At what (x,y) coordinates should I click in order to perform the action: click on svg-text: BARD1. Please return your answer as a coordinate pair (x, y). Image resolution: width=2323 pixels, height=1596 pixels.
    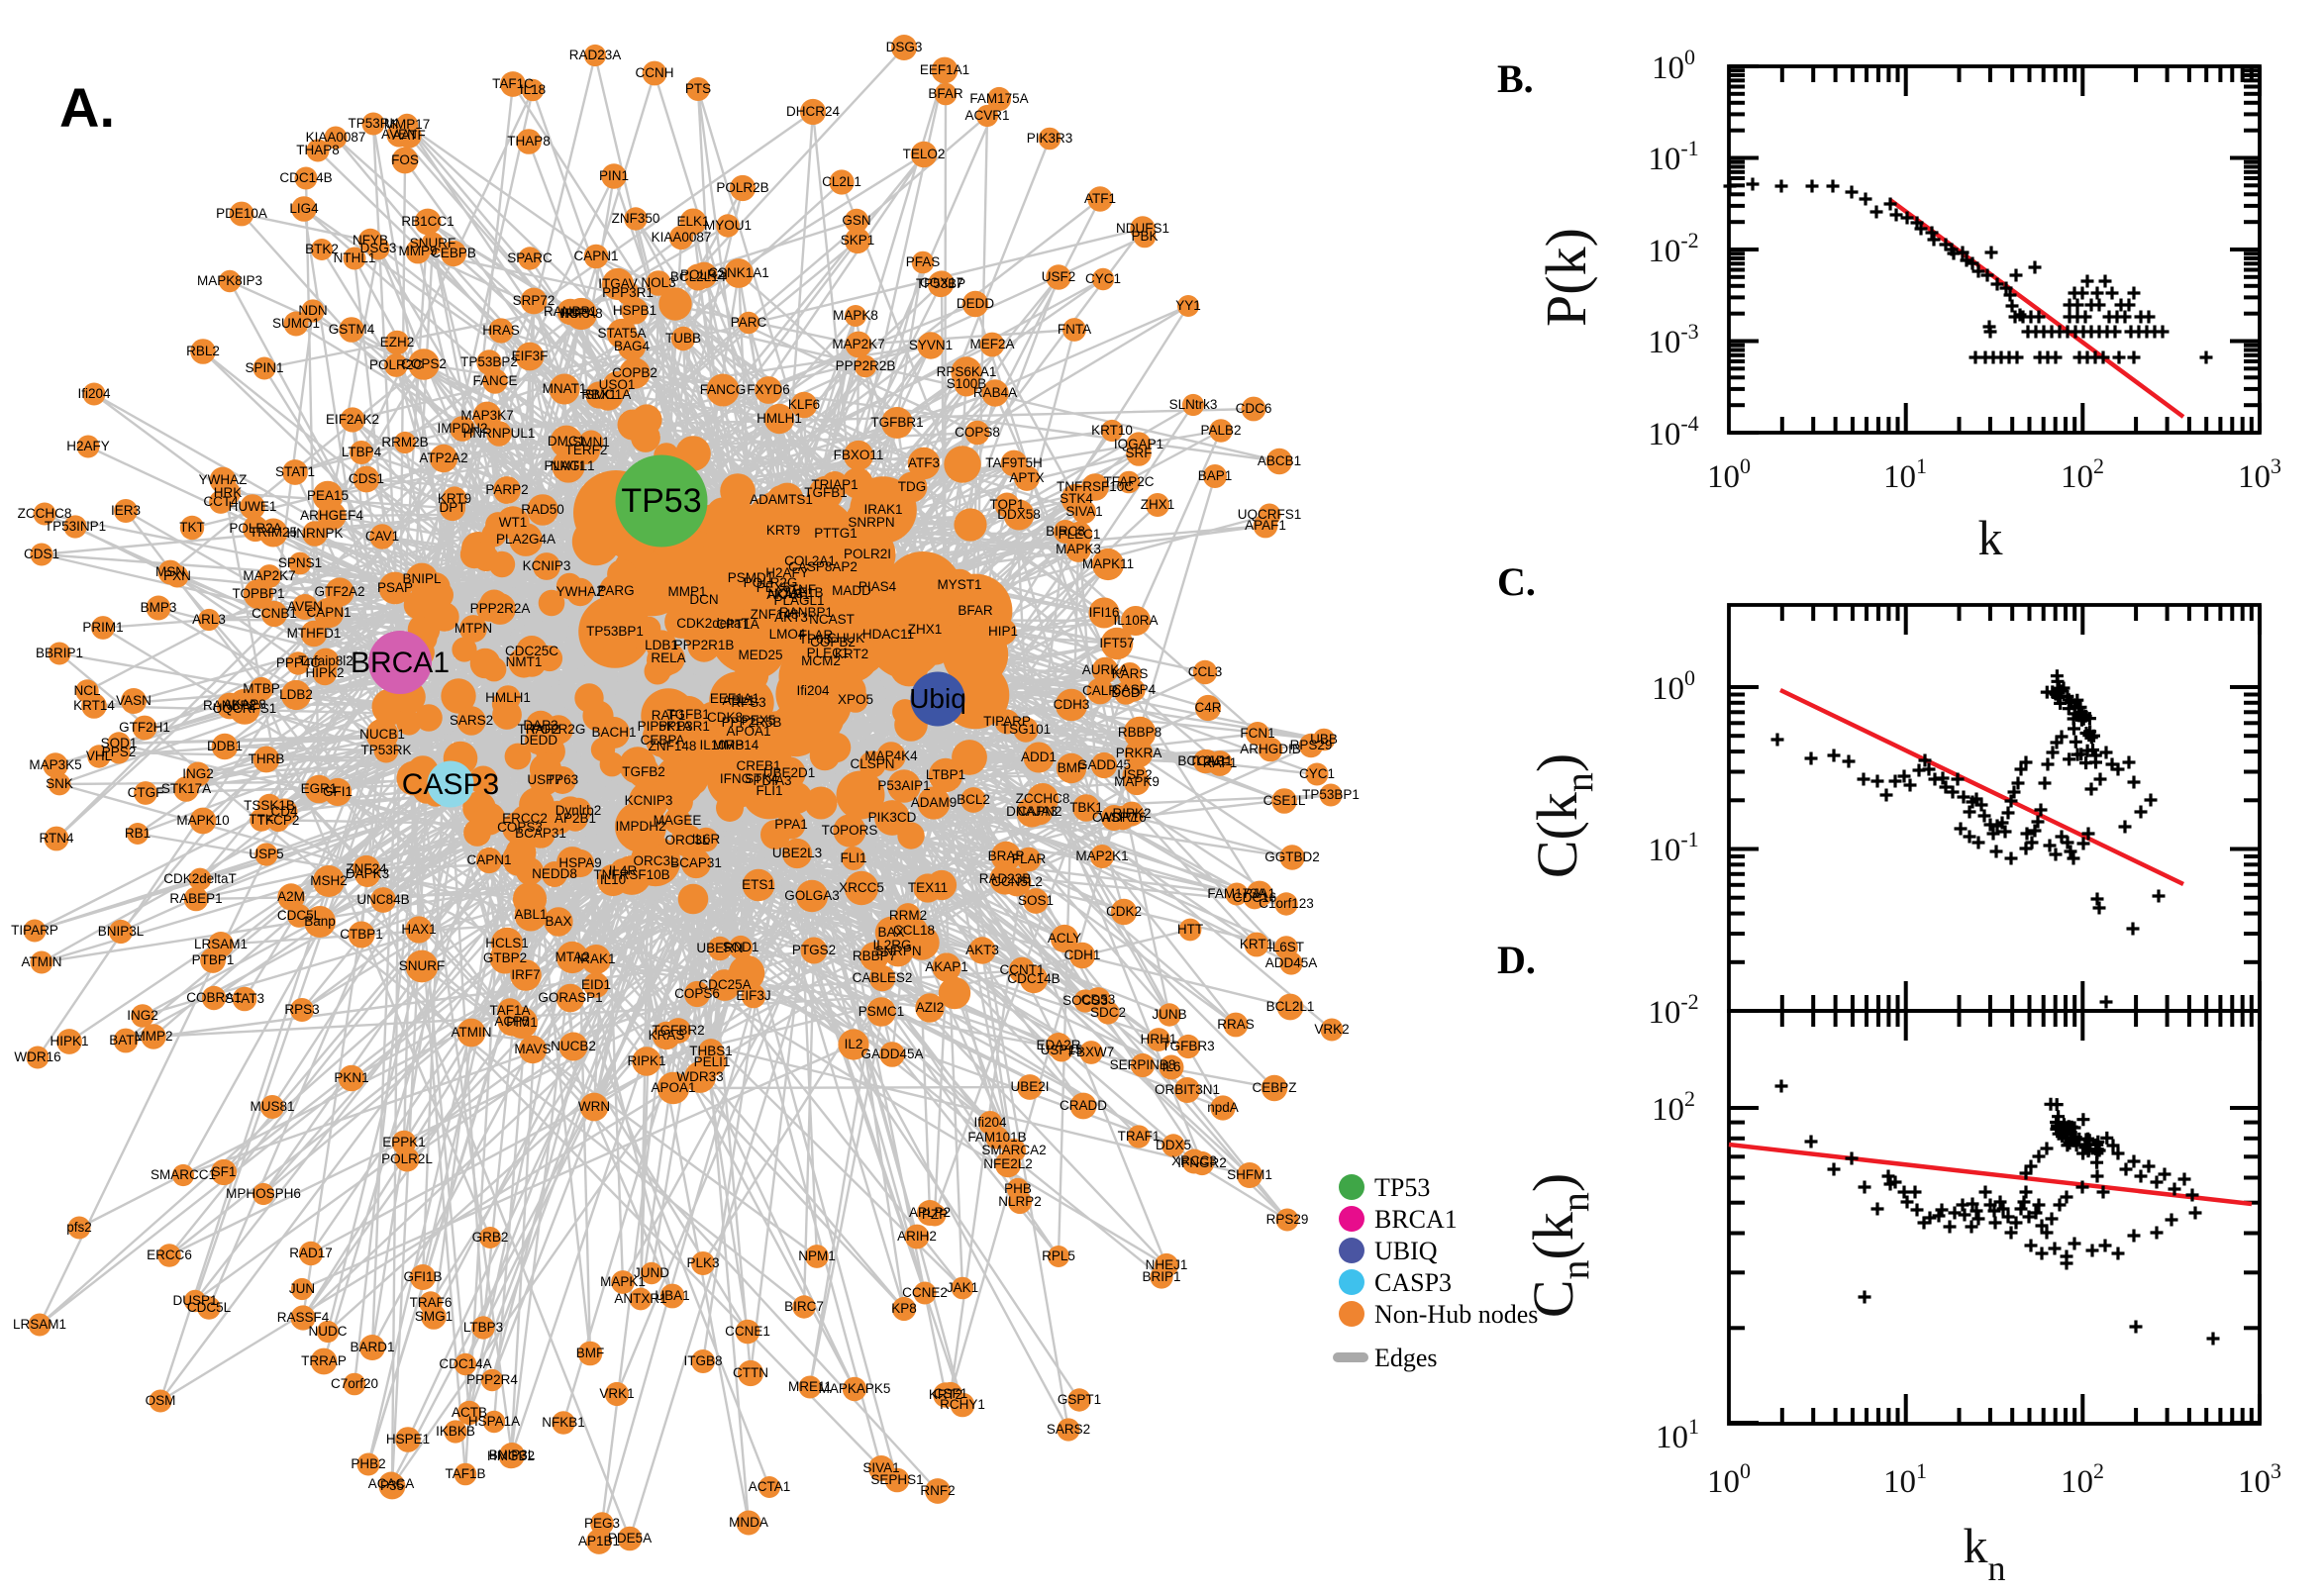
    Looking at the image, I should click on (372, 1347).